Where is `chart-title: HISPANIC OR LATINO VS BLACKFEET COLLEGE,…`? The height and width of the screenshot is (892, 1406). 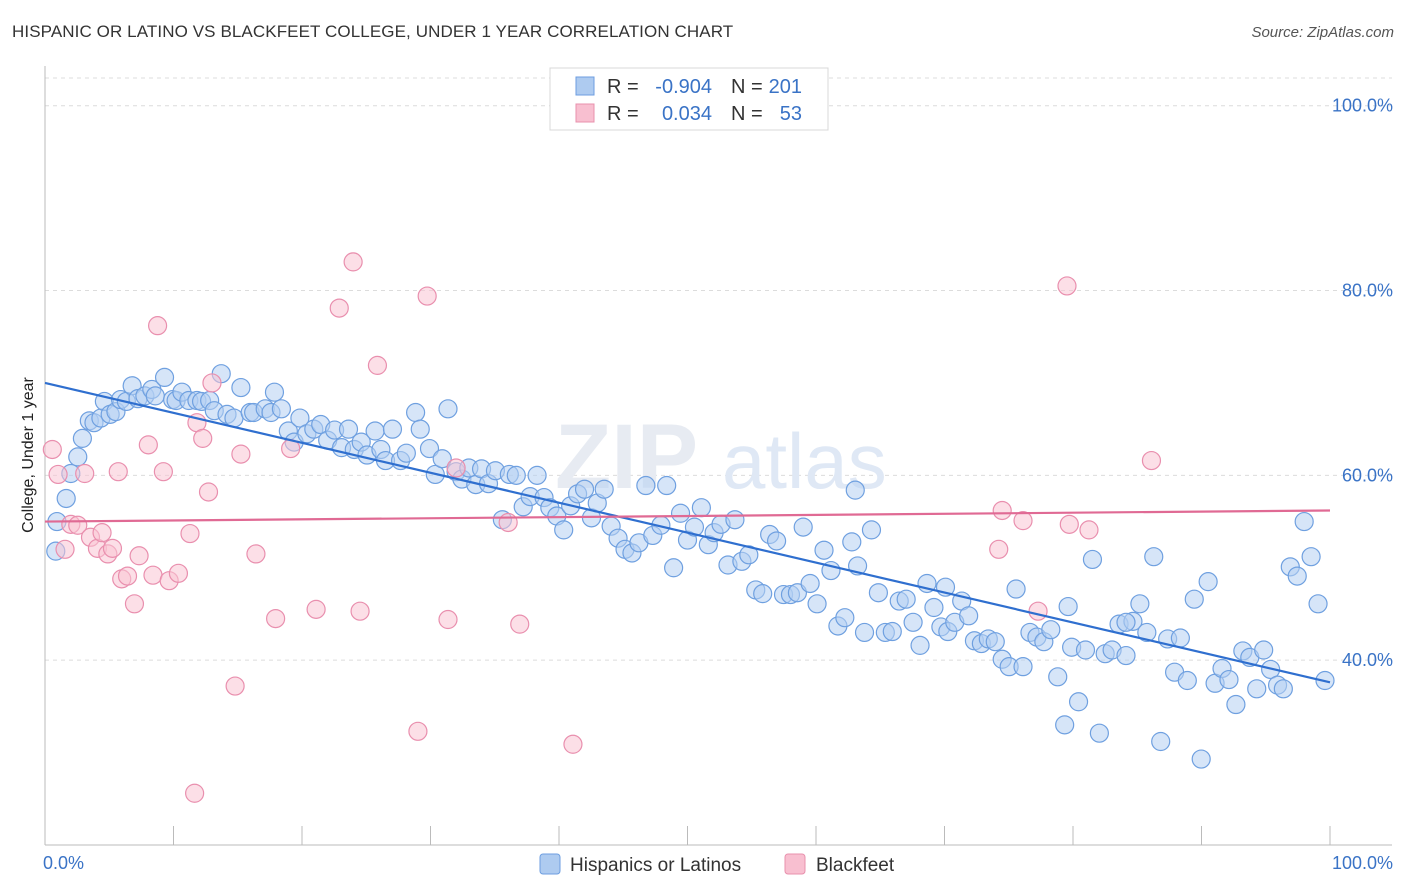
chart-title: HISPANIC OR LATINO VS BLACKFEET COLLEGE,… is located at coordinates (373, 31).